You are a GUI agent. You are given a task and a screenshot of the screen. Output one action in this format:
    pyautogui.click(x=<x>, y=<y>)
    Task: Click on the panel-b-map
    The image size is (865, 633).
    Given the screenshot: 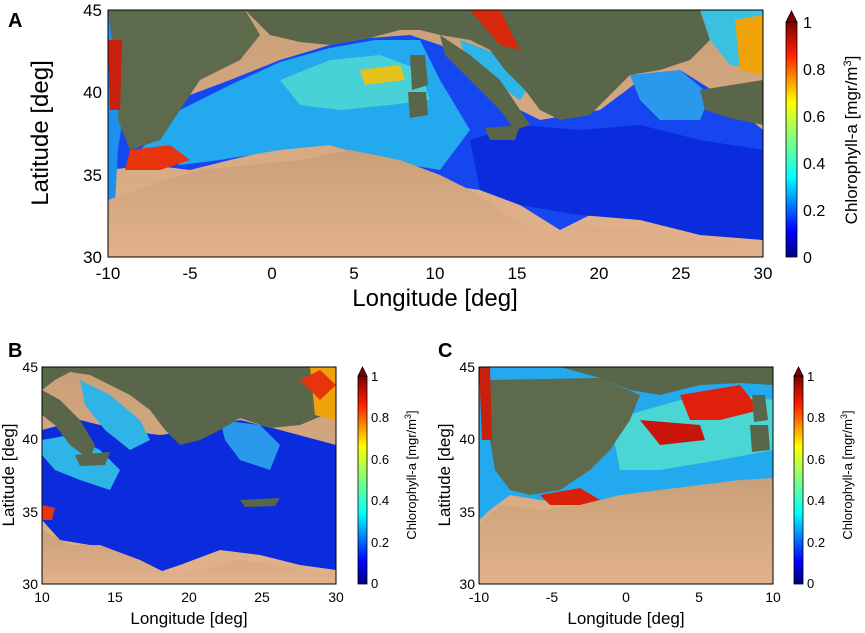 What is the action you would take?
    pyautogui.click(x=189, y=475)
    